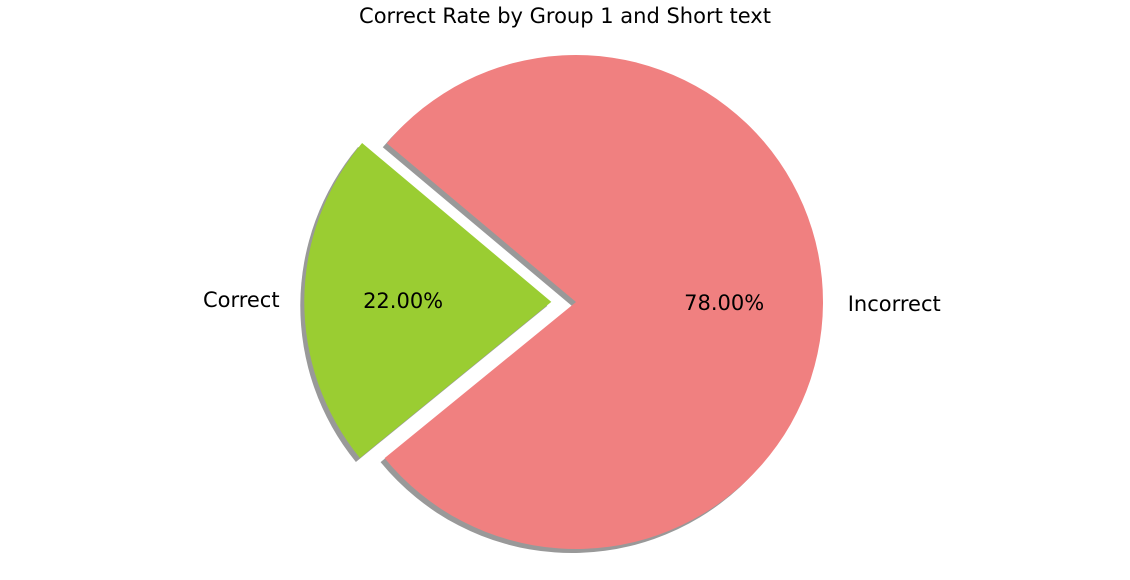  I want to click on slice-percent-correct: 22.00%, so click(403, 301).